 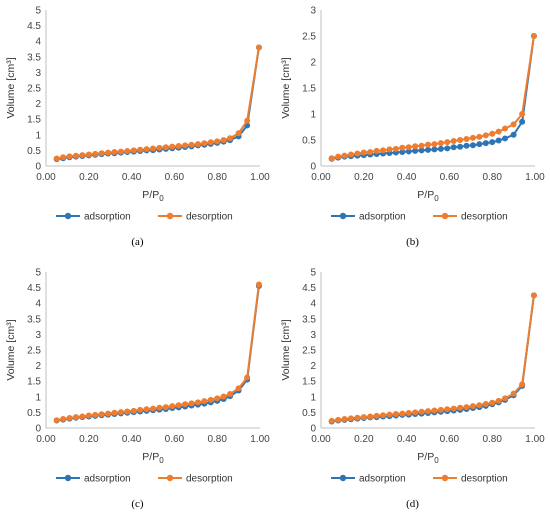 What do you see at coordinates (34, 151) in the screenshot?
I see `y-tick-label: 0.5` at bounding box center [34, 151].